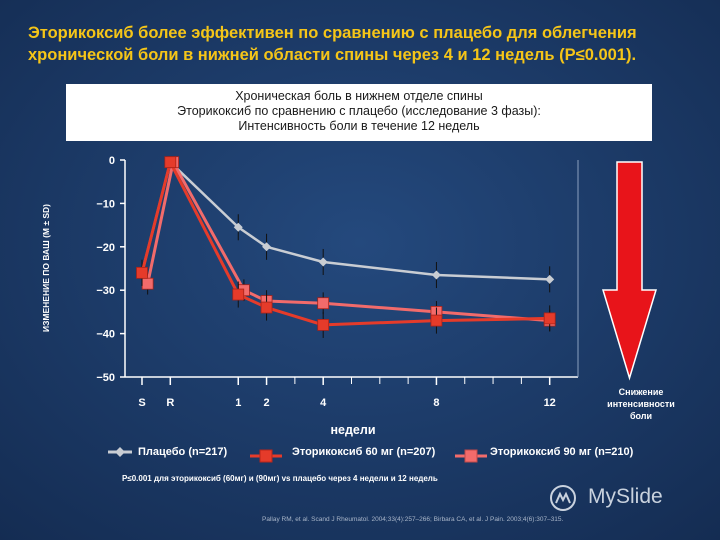 This screenshot has height=540, width=720. Describe the element at coordinates (563, 498) in the screenshot. I see `myslide-logo-icon` at that location.